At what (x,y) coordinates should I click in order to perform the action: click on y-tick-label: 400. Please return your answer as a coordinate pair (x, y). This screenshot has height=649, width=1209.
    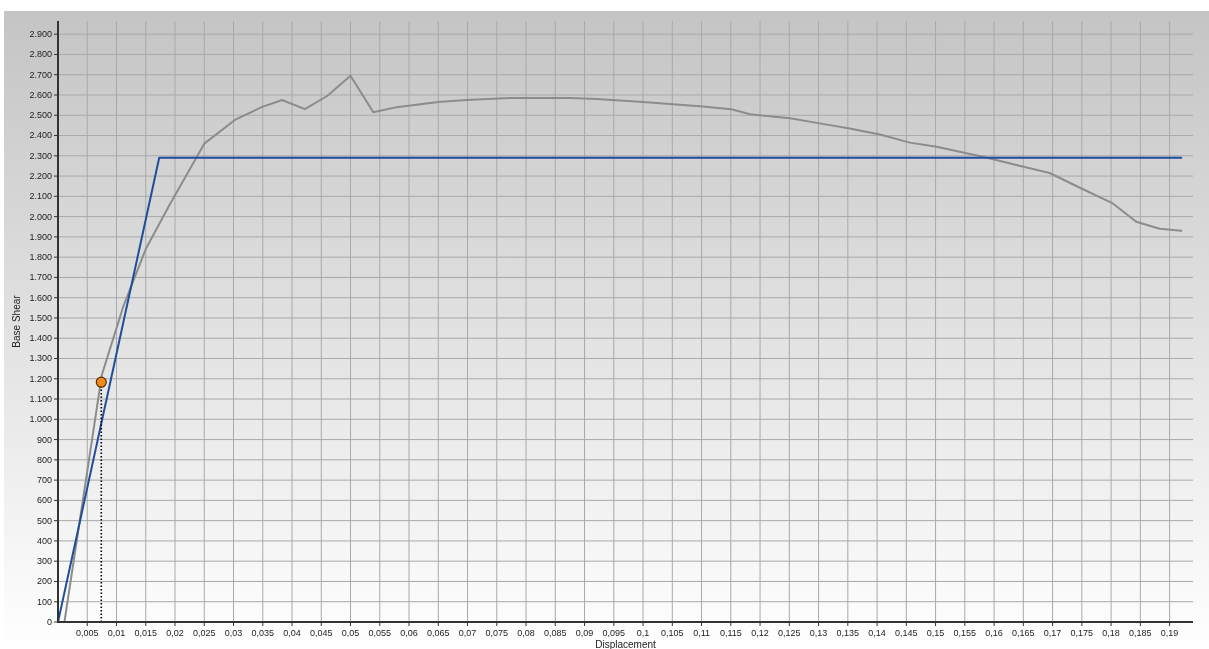
    Looking at the image, I should click on (44, 540).